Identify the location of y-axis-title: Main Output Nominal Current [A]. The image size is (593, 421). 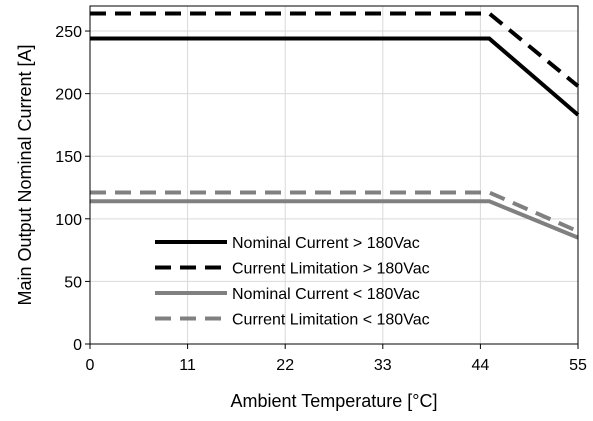
(25, 174).